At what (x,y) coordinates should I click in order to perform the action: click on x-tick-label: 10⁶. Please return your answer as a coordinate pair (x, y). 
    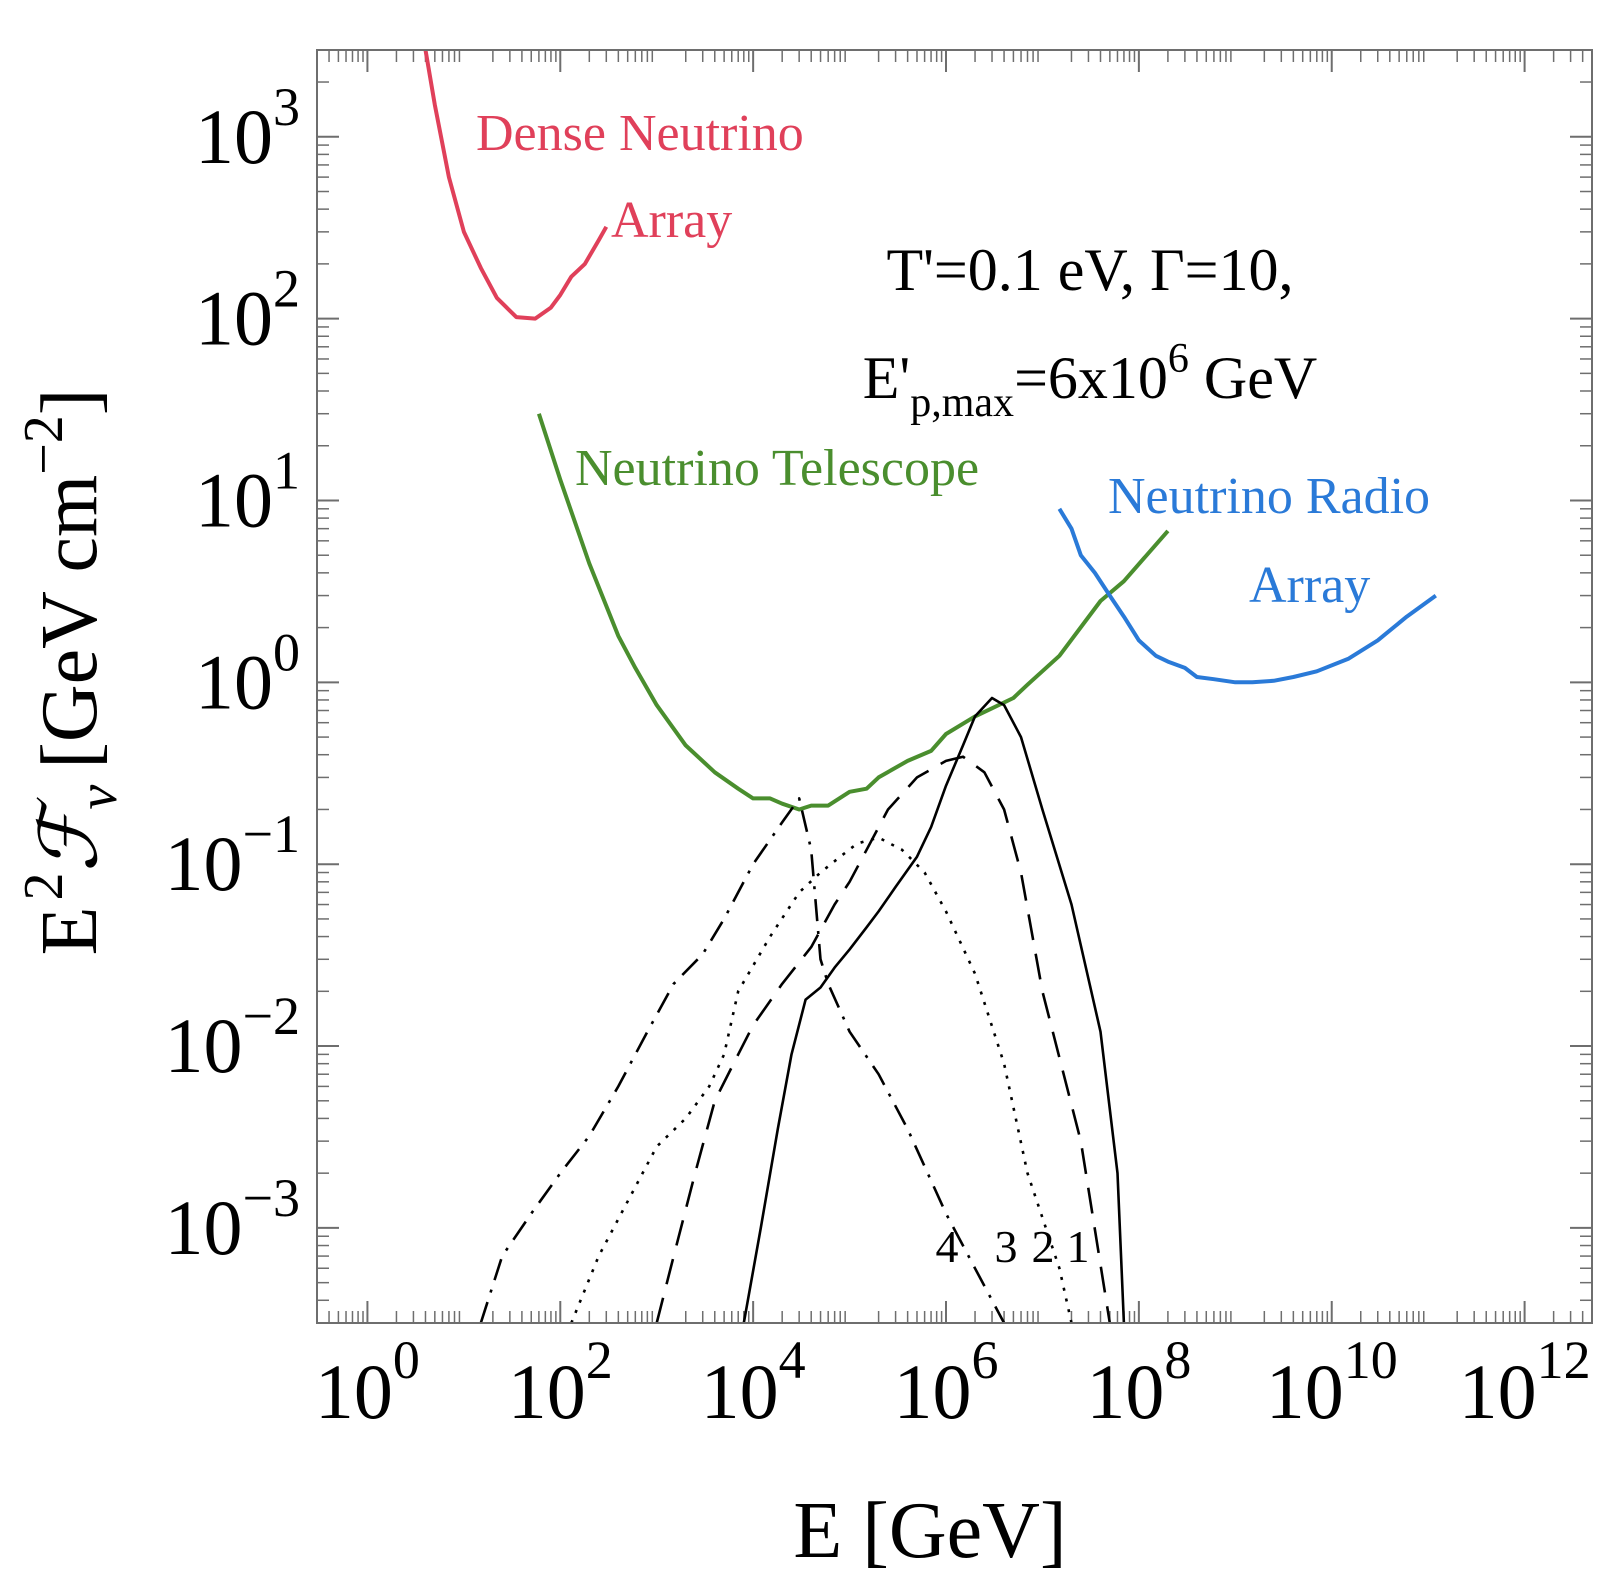
    Looking at the image, I should click on (946, 1382).